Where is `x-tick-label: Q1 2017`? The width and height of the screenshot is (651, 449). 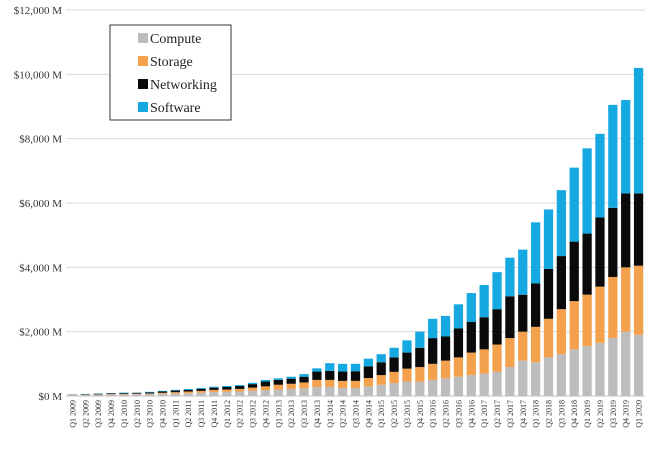
x-tick-label: Q1 2017 is located at coordinates (484, 414).